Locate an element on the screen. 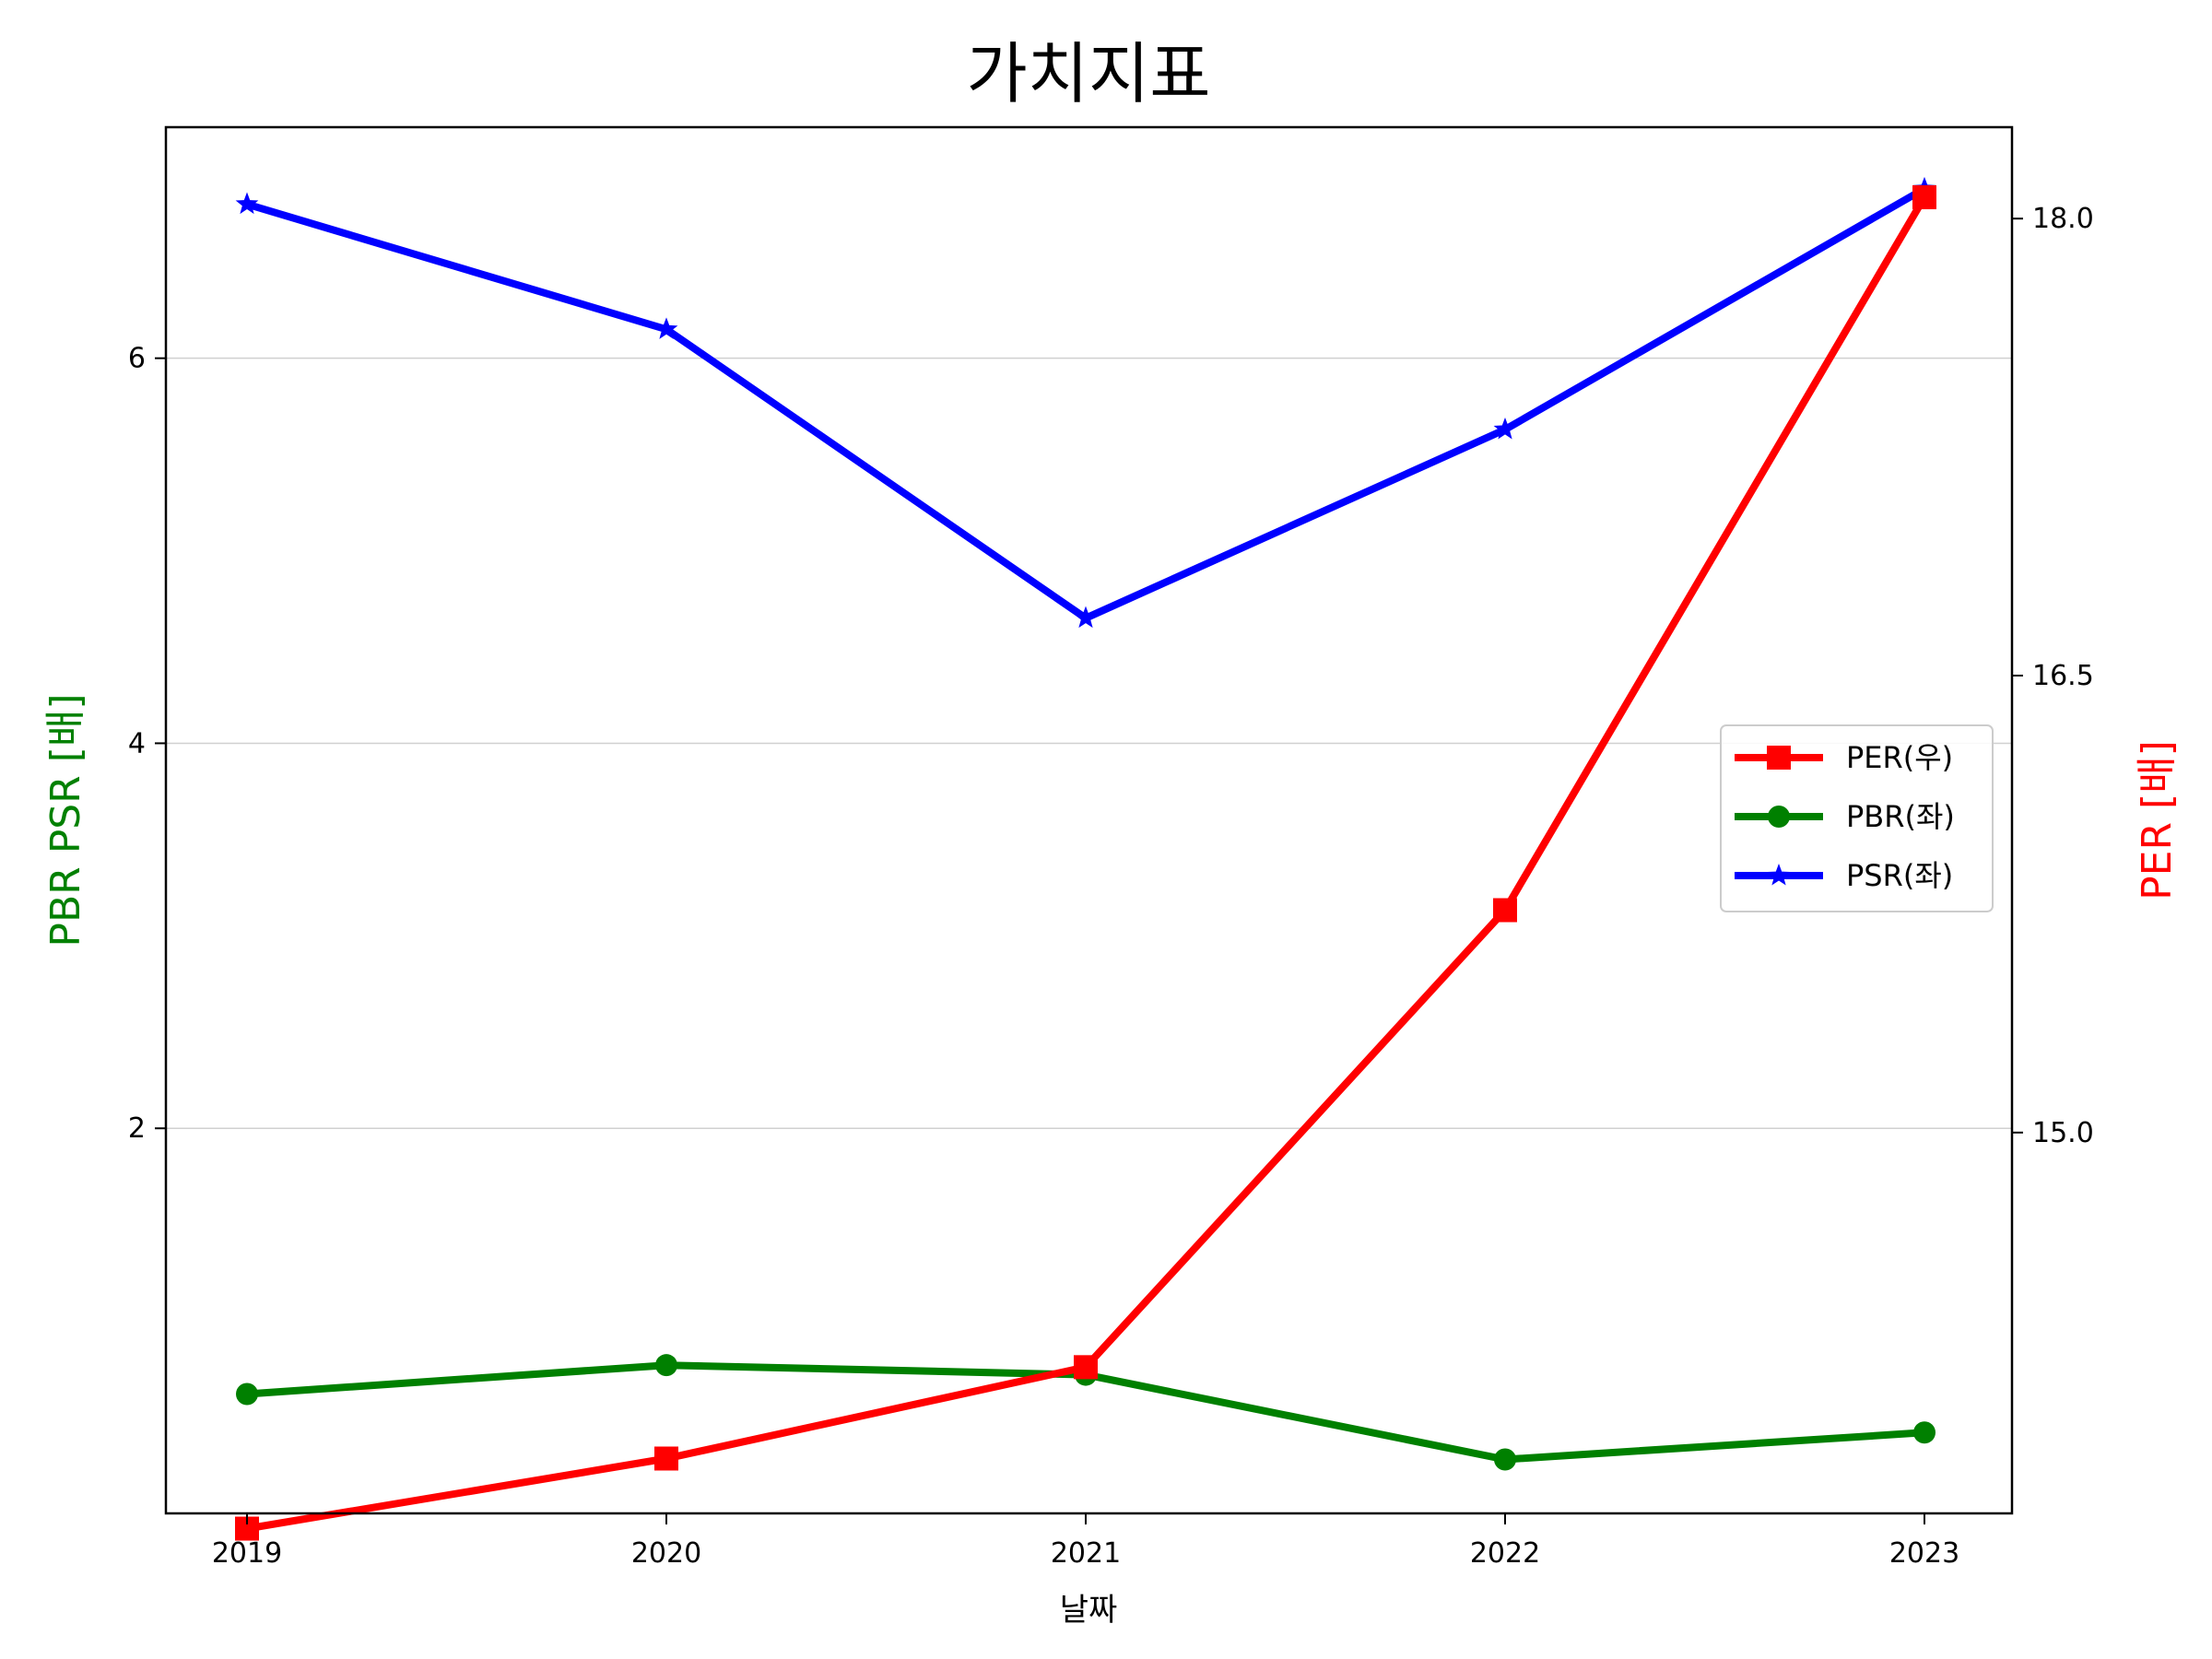 The height and width of the screenshot is (1659, 2212). x-tick-label: 2019 is located at coordinates (247, 1553).